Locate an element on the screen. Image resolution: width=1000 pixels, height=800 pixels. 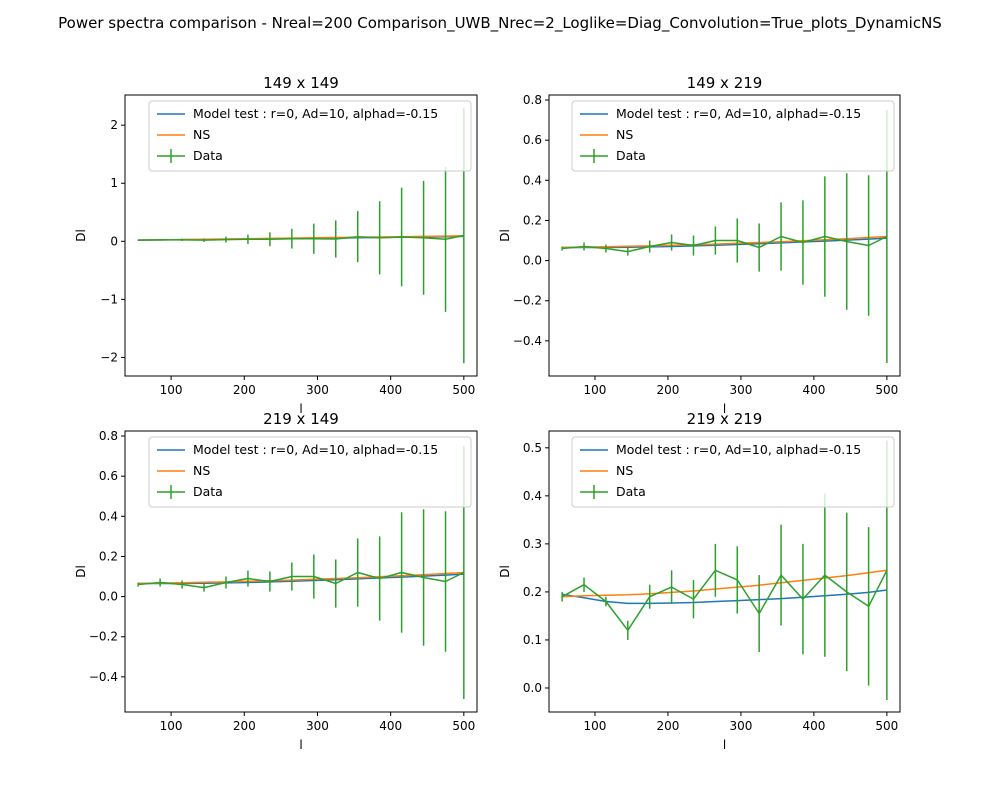
y-tick-label: 0.3 is located at coordinates (532, 544).